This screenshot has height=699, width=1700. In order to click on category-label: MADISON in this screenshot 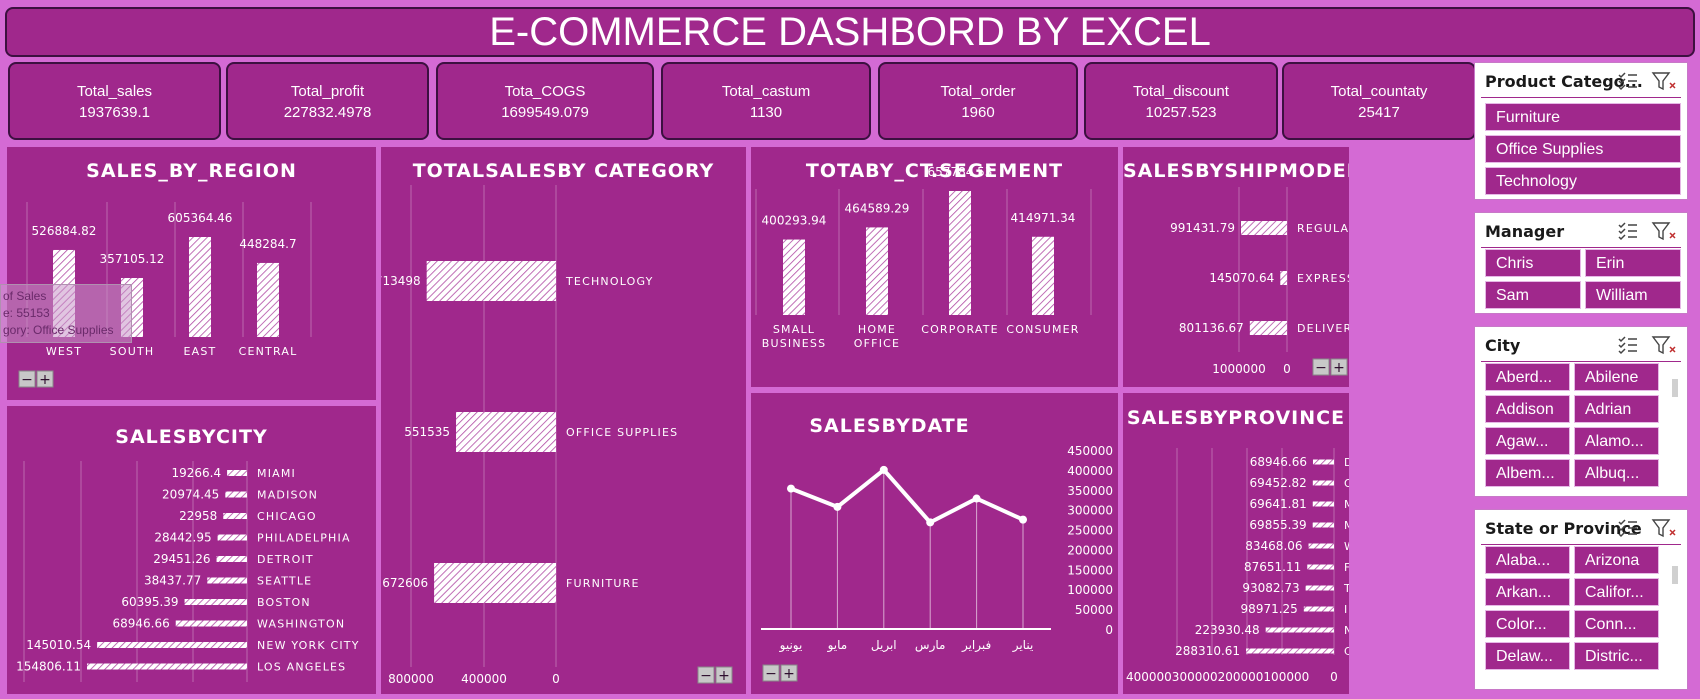, I will do `click(287, 495)`.